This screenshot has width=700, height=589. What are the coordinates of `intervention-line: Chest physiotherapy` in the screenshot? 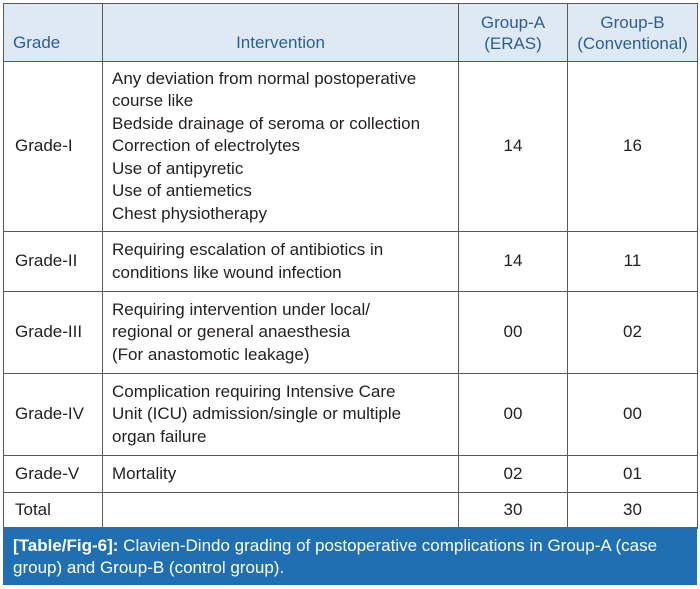 It's located at (189, 213).